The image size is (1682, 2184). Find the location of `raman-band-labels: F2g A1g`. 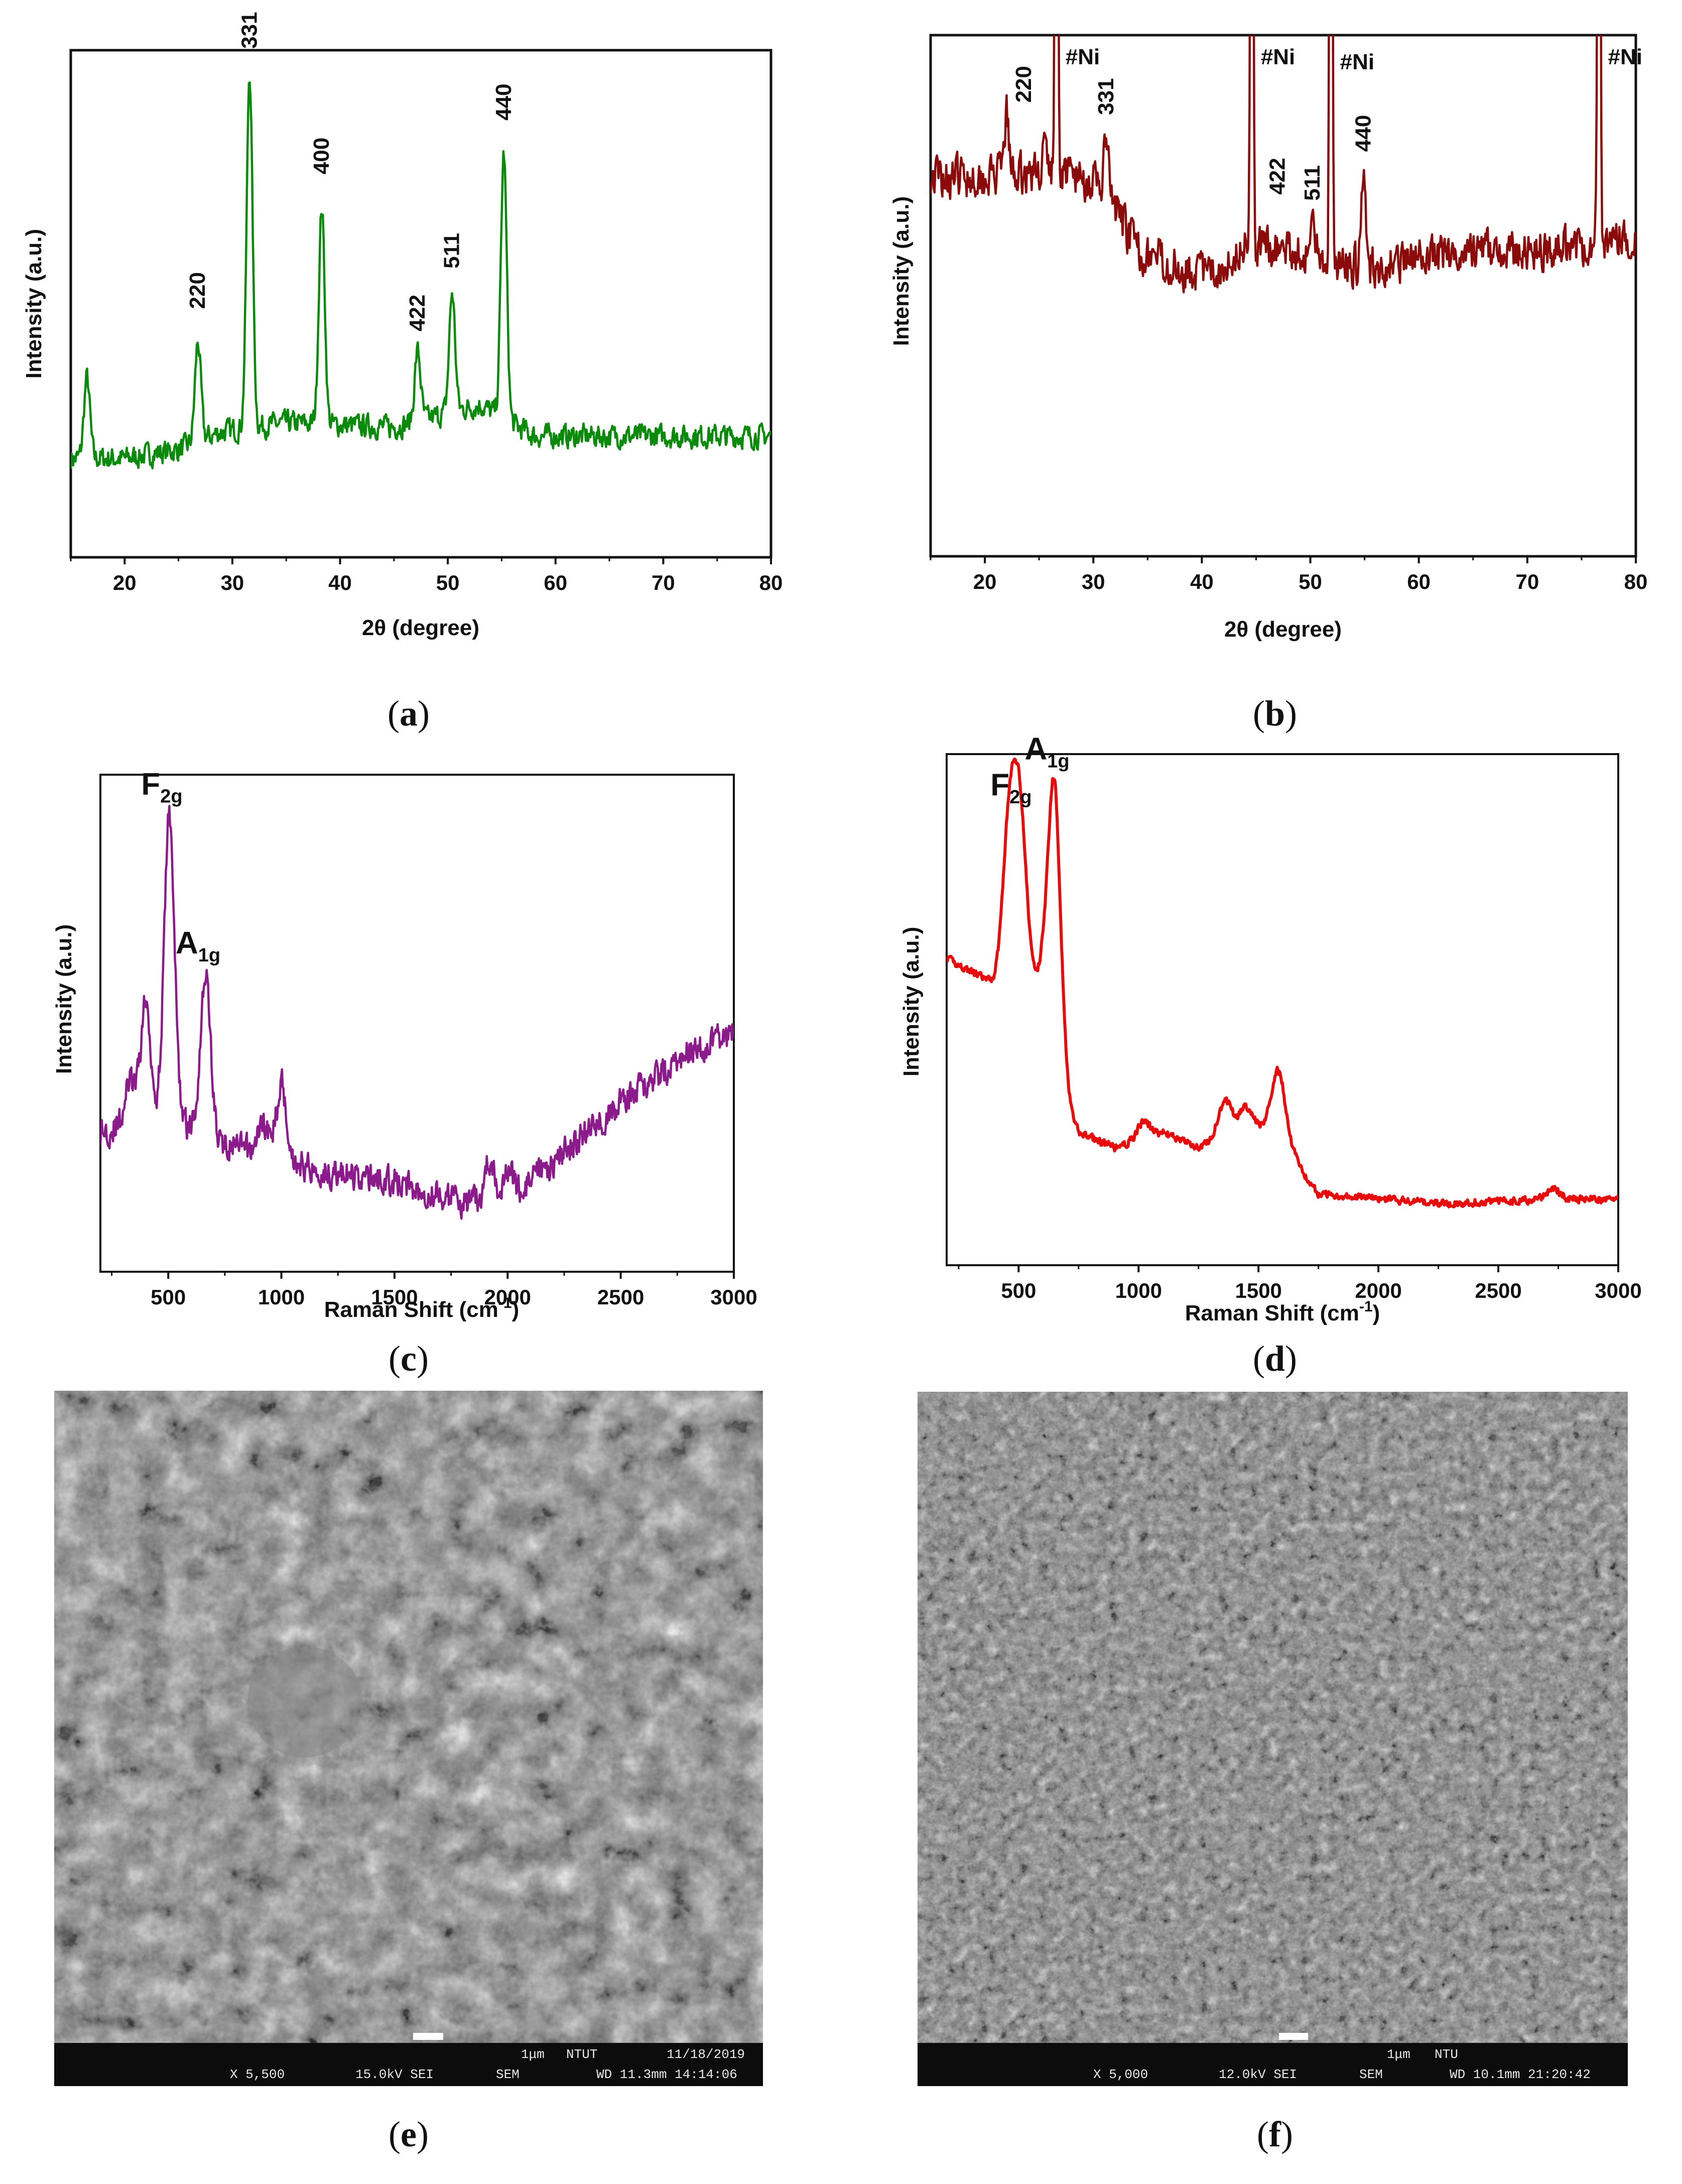

raman-band-labels: F2g A1g is located at coordinates (180, 866).